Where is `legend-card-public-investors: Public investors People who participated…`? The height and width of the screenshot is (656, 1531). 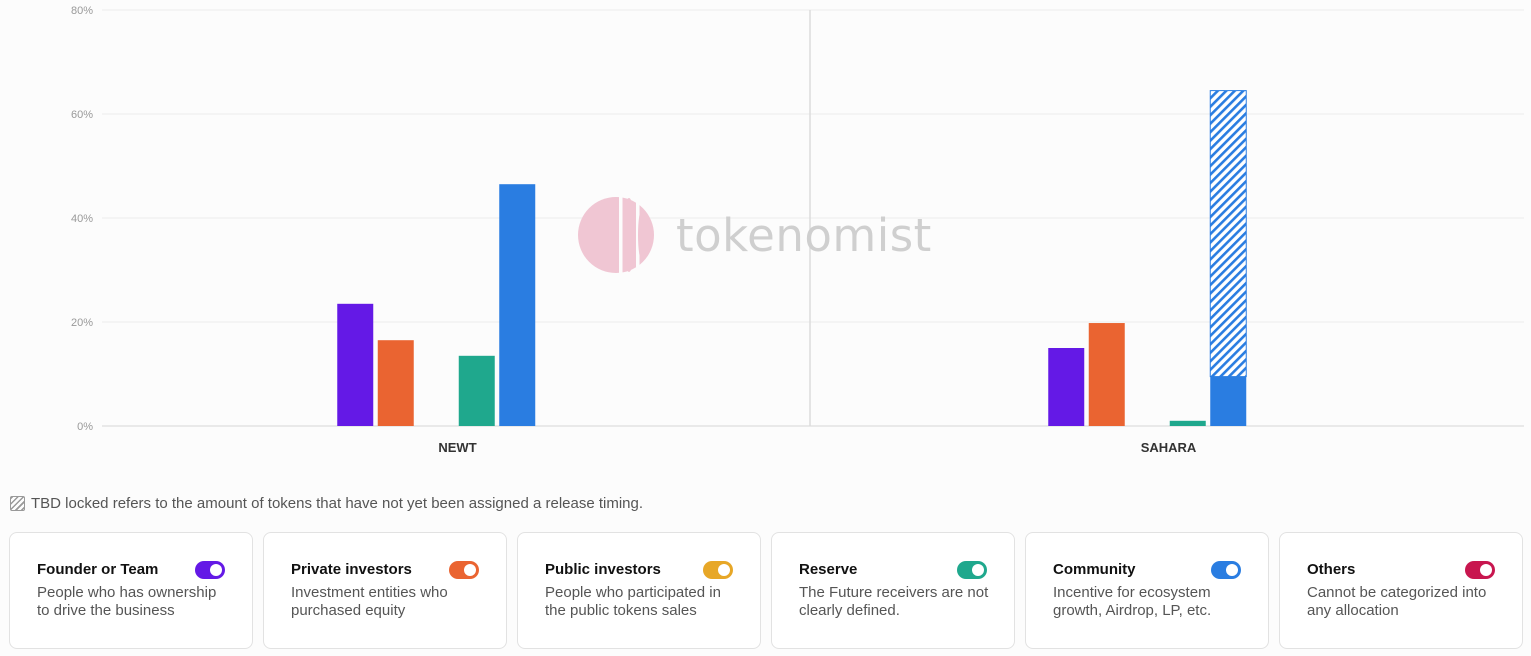 legend-card-public-investors: Public investors People who participated… is located at coordinates (639, 590).